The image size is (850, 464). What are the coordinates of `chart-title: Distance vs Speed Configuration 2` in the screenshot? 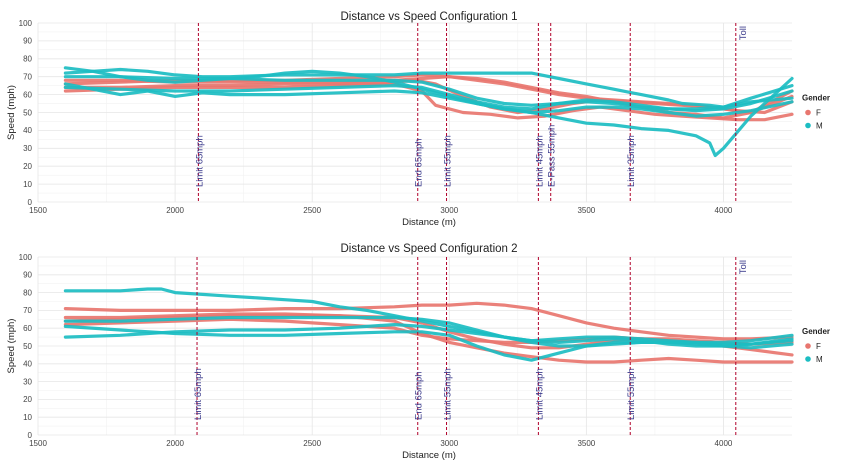 It's located at (428, 249).